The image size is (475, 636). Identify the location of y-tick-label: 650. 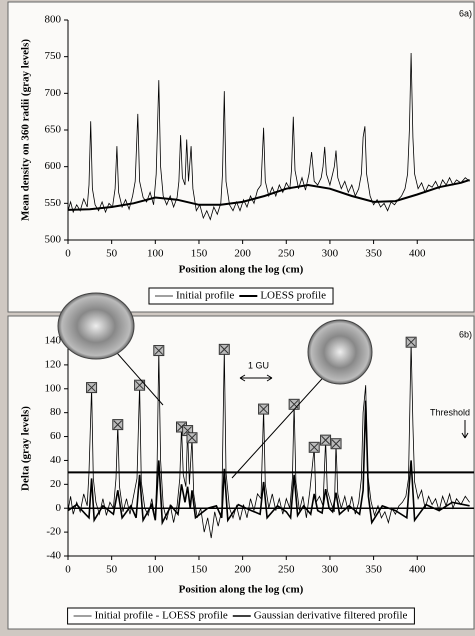
(53, 130).